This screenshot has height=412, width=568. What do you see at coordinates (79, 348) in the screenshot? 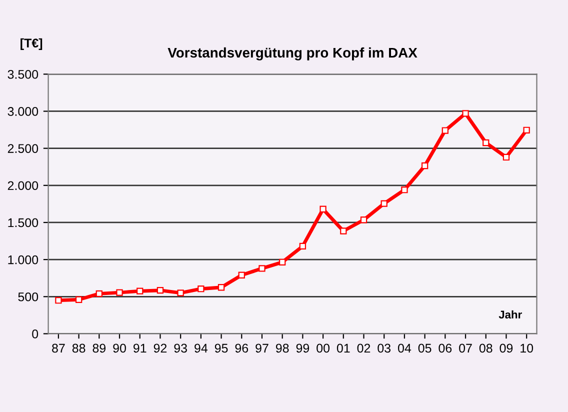
I see `x-tick-label: 88` at bounding box center [79, 348].